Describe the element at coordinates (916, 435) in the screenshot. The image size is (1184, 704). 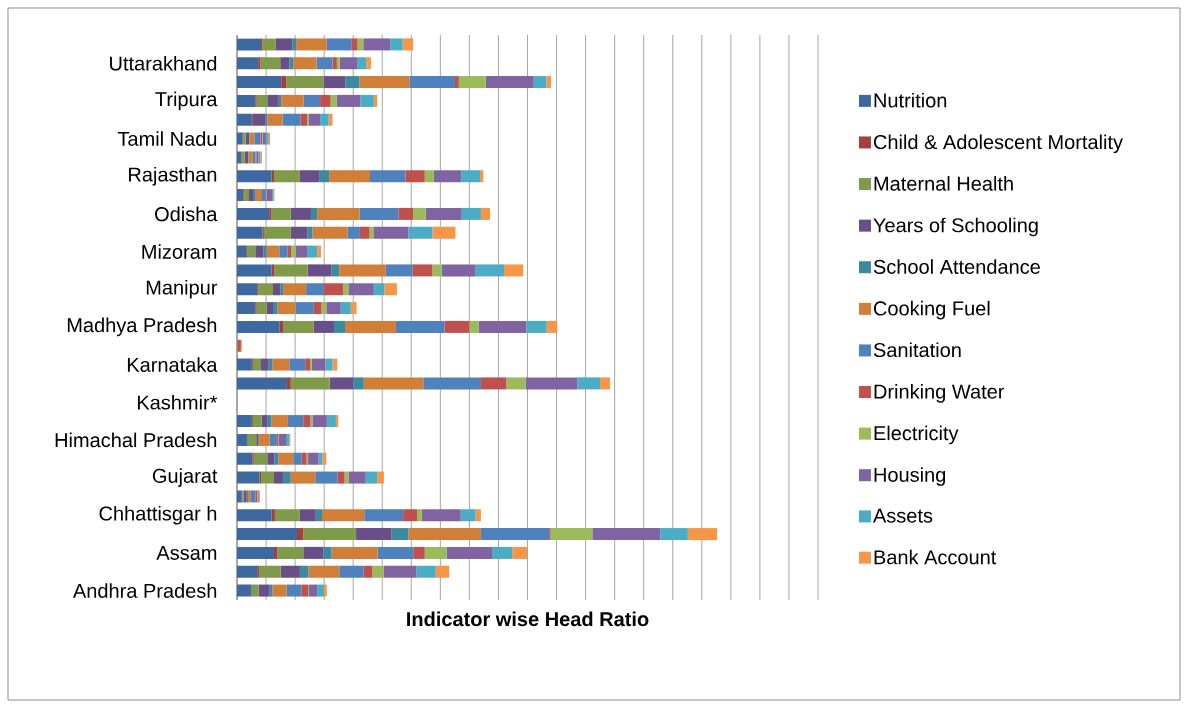
I see `legend-label: Electricity` at that location.